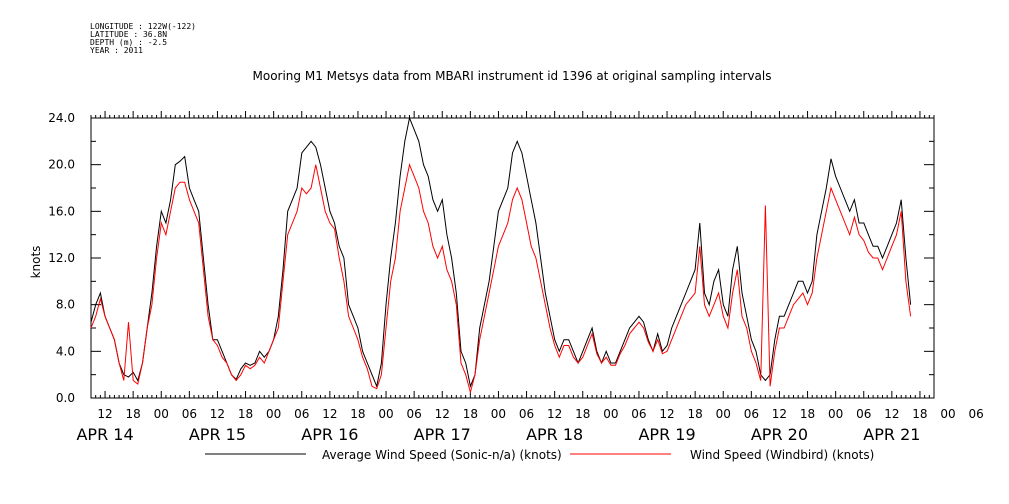 This screenshot has width=1009, height=504. I want to click on y-tick-label: 20.0, so click(61, 165).